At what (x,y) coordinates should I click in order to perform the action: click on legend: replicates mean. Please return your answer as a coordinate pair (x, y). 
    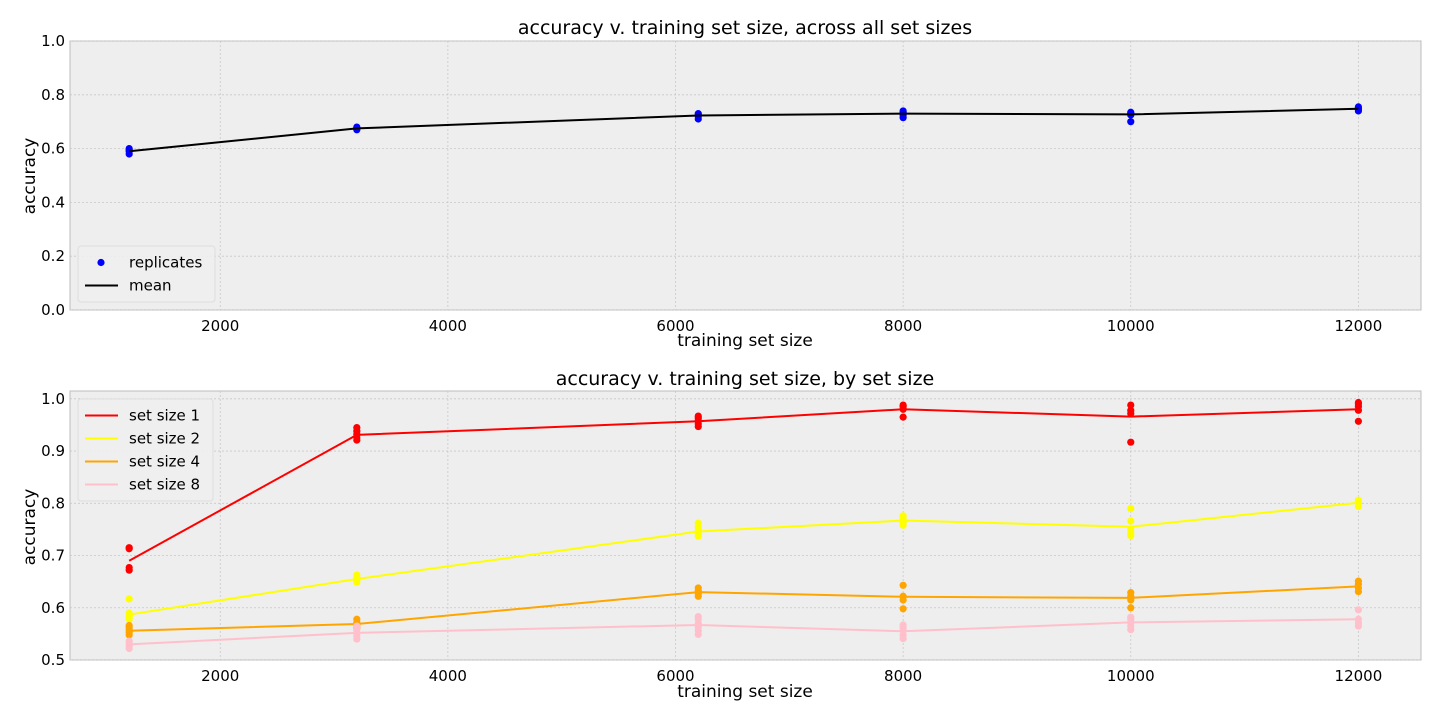
    Looking at the image, I should click on (146, 274).